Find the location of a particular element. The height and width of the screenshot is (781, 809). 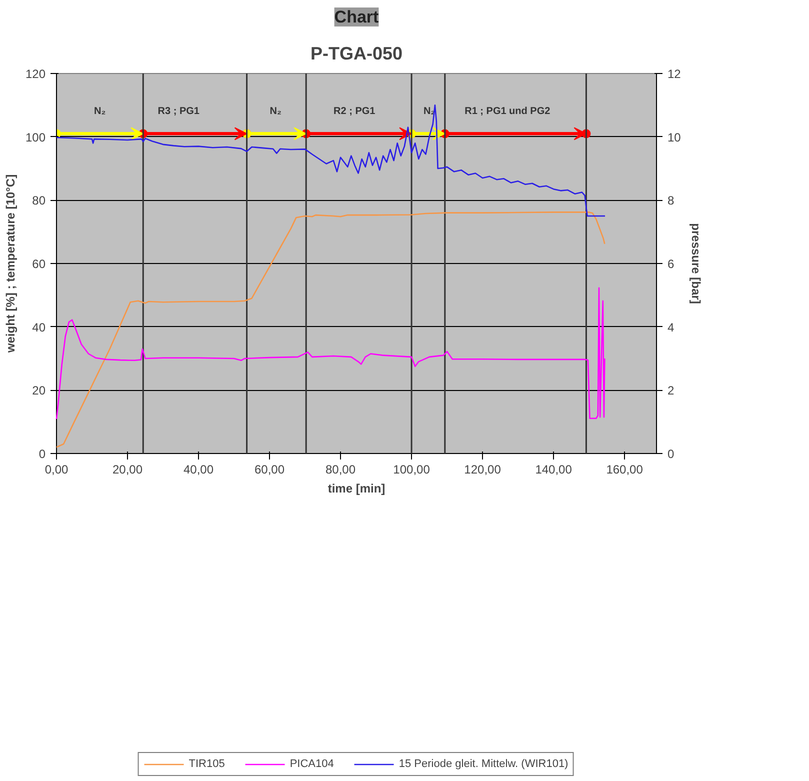

y-tick-label: 100 is located at coordinates (35, 137).